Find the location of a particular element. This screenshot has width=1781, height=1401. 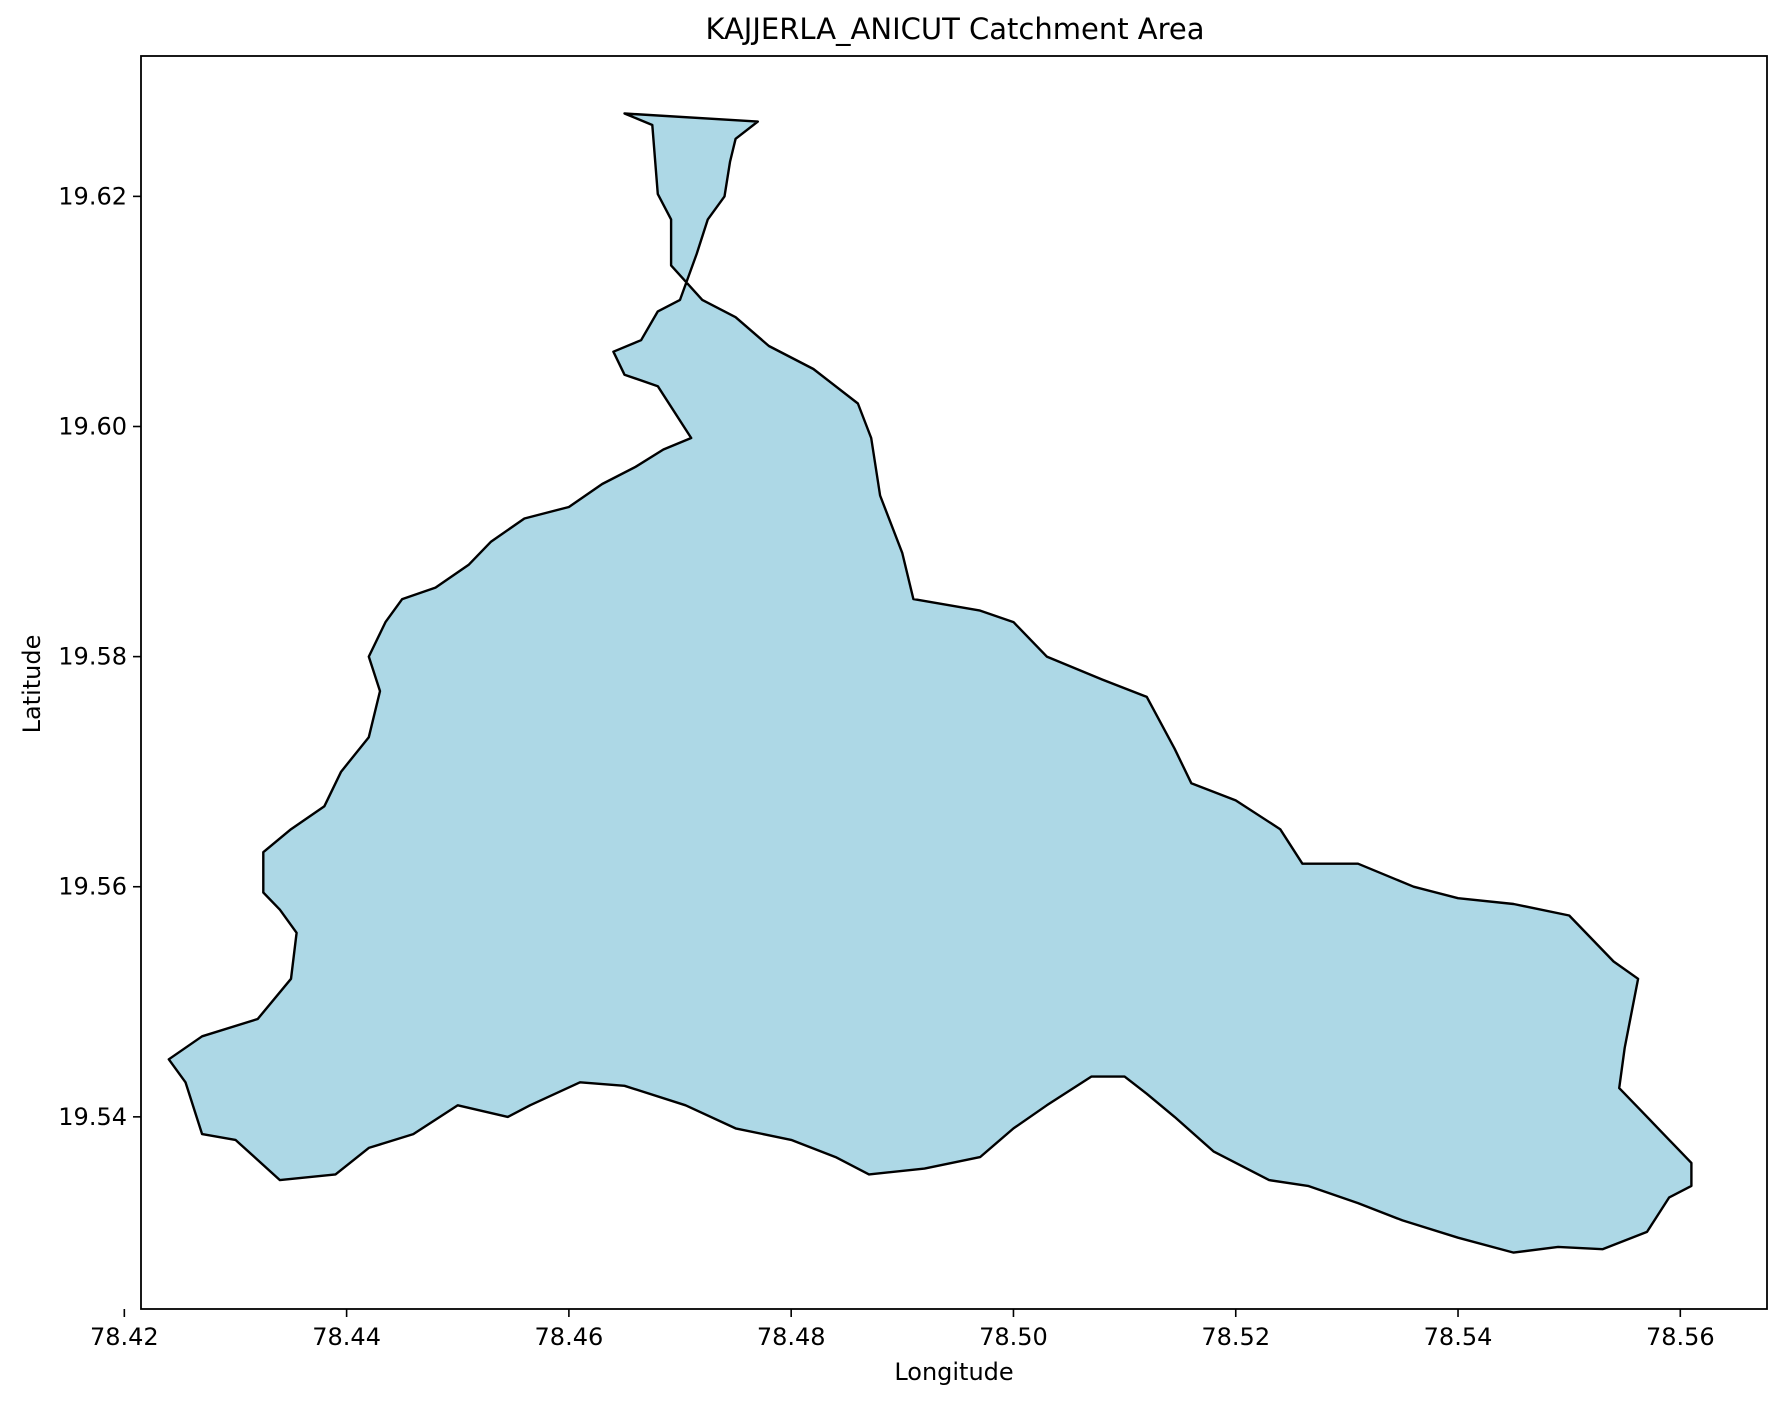

y-tick-label: 19.58 is located at coordinates (92, 657).